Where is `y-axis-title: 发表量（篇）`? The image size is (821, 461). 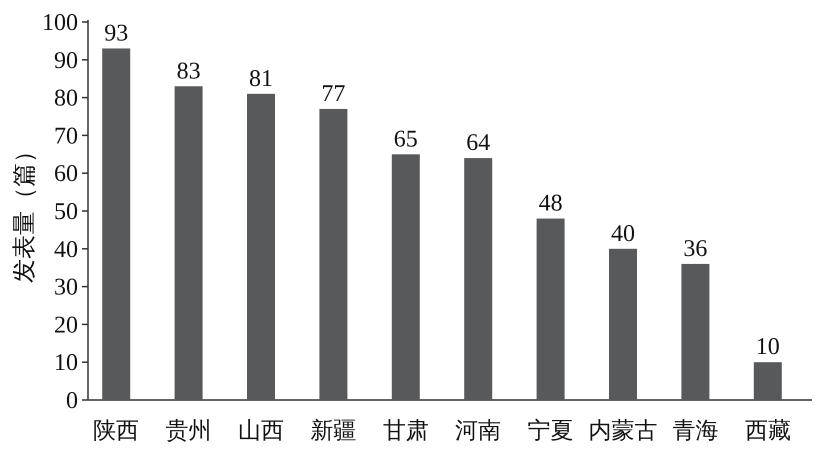 y-axis-title: 发表量（篇） is located at coordinates (25, 211).